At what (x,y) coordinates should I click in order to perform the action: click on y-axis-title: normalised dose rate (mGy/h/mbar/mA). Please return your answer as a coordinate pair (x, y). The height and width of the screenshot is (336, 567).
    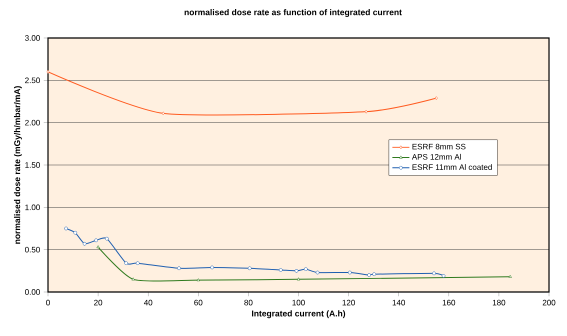
    Looking at the image, I should click on (18, 165).